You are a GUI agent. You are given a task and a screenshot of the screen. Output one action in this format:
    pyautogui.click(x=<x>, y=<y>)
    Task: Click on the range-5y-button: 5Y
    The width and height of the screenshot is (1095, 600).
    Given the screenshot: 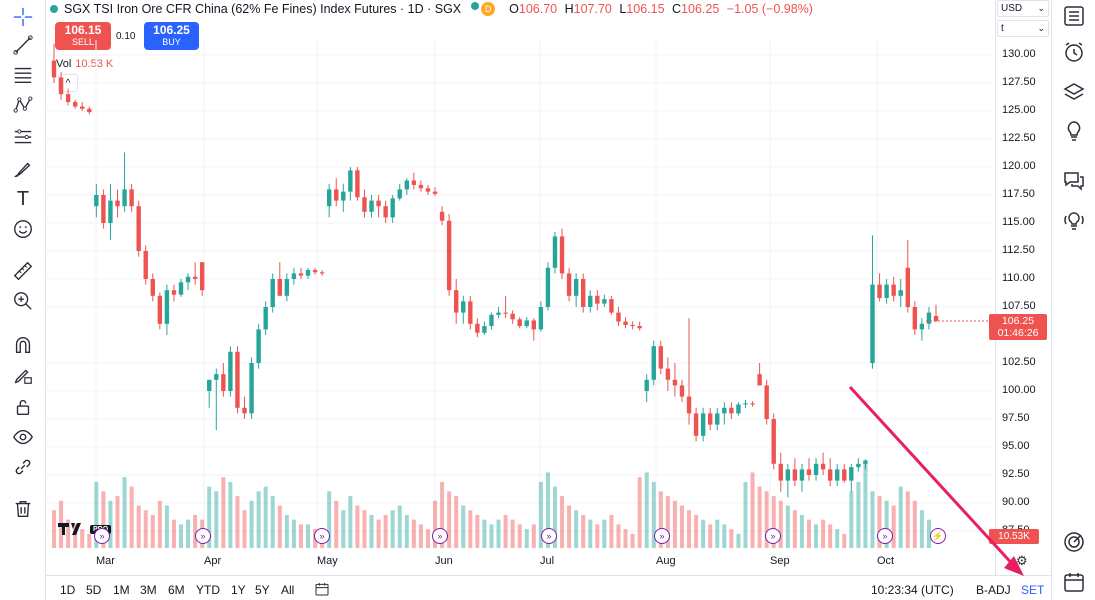 What is the action you would take?
    pyautogui.click(x=262, y=590)
    